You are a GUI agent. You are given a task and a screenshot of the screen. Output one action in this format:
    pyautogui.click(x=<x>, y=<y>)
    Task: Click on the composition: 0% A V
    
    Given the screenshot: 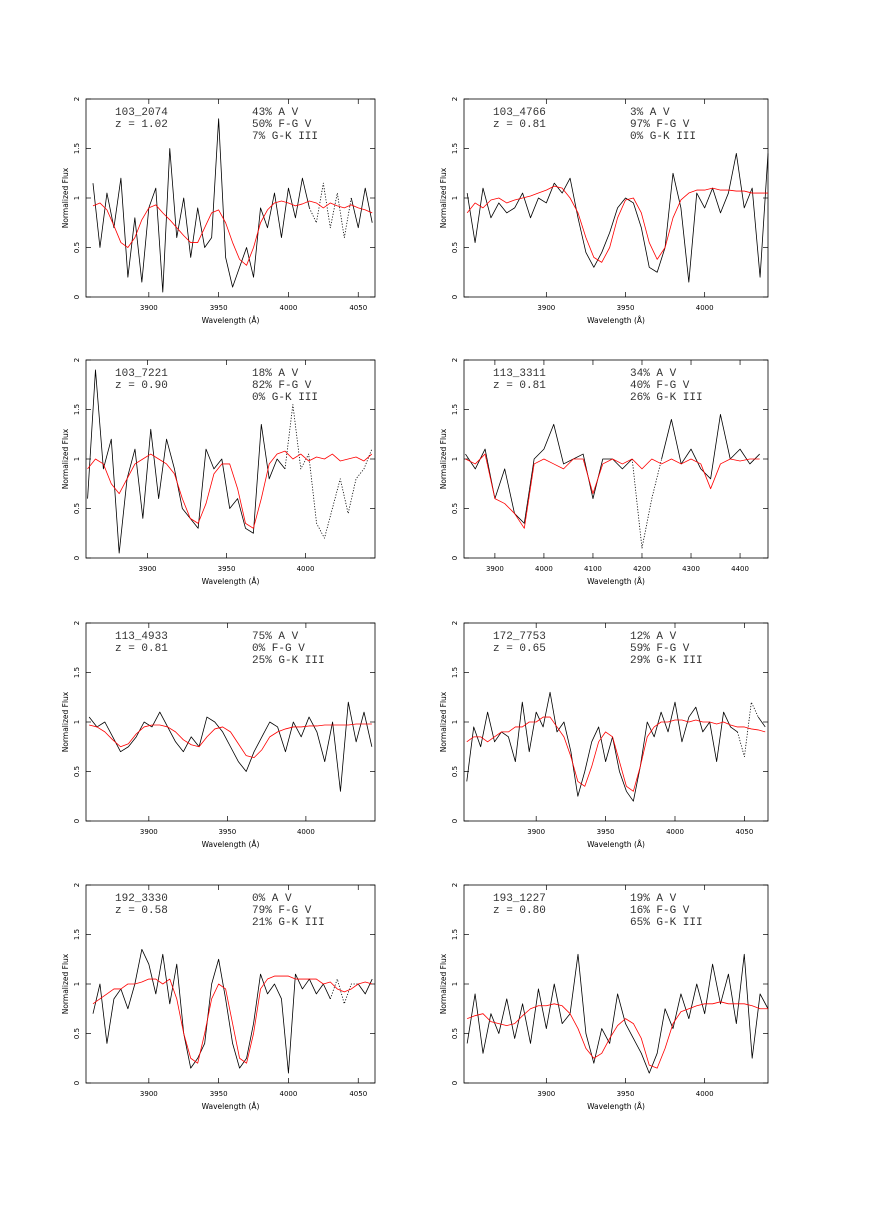 What is the action you would take?
    pyautogui.click(x=272, y=899)
    